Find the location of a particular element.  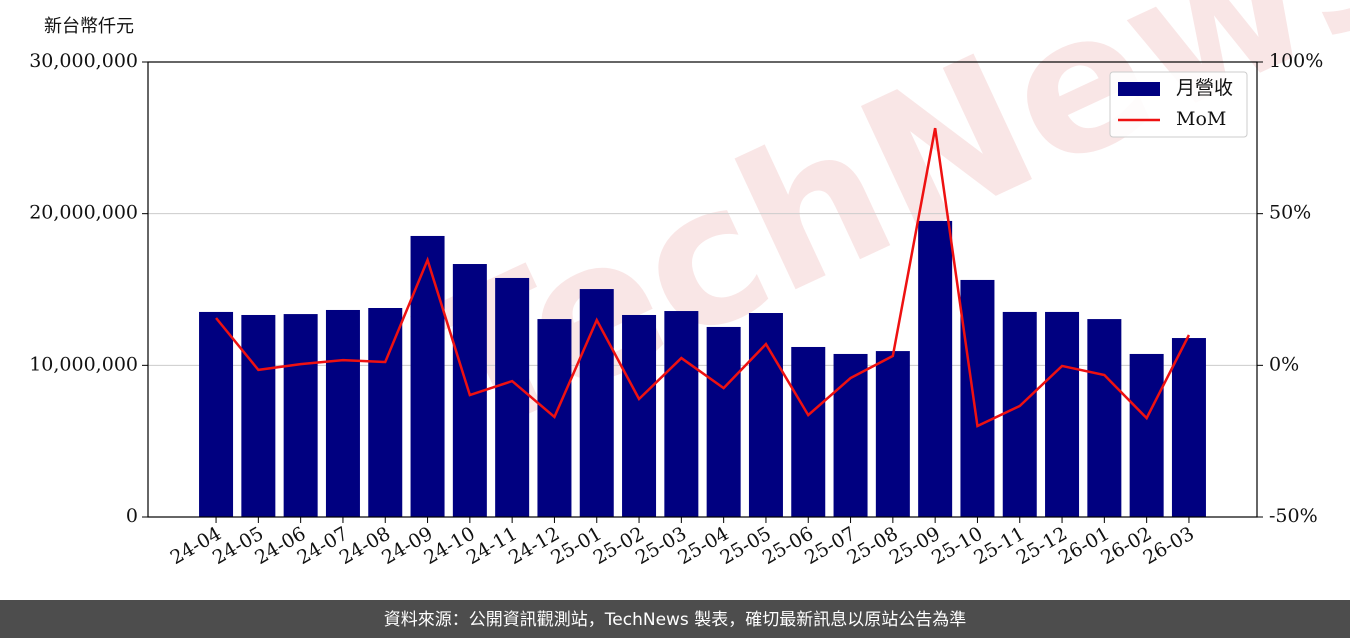

y-tick-label: 20,000,000 is located at coordinates (83, 213).